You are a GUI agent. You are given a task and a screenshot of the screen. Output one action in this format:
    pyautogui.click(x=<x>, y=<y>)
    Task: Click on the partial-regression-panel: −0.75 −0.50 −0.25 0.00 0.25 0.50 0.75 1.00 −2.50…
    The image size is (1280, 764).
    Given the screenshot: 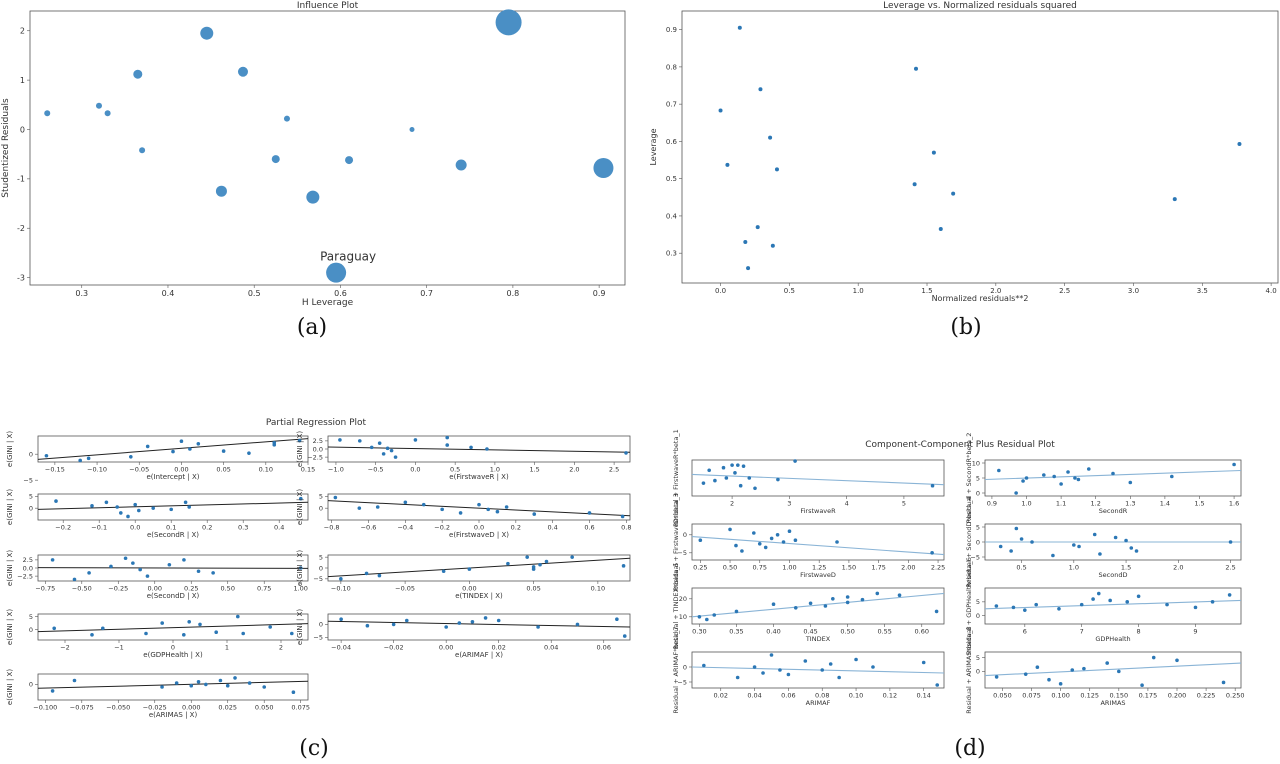 What is the action you would take?
    pyautogui.click(x=157, y=575)
    